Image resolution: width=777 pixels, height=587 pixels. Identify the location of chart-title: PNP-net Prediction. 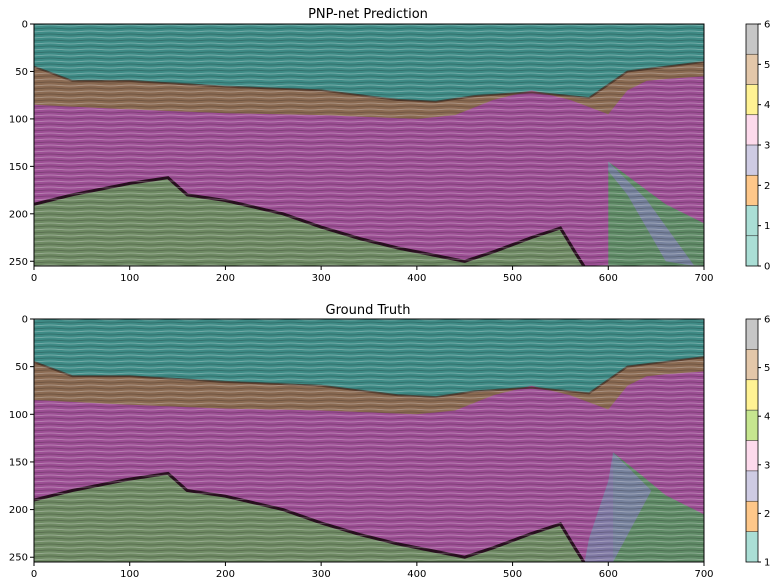
(368, 14).